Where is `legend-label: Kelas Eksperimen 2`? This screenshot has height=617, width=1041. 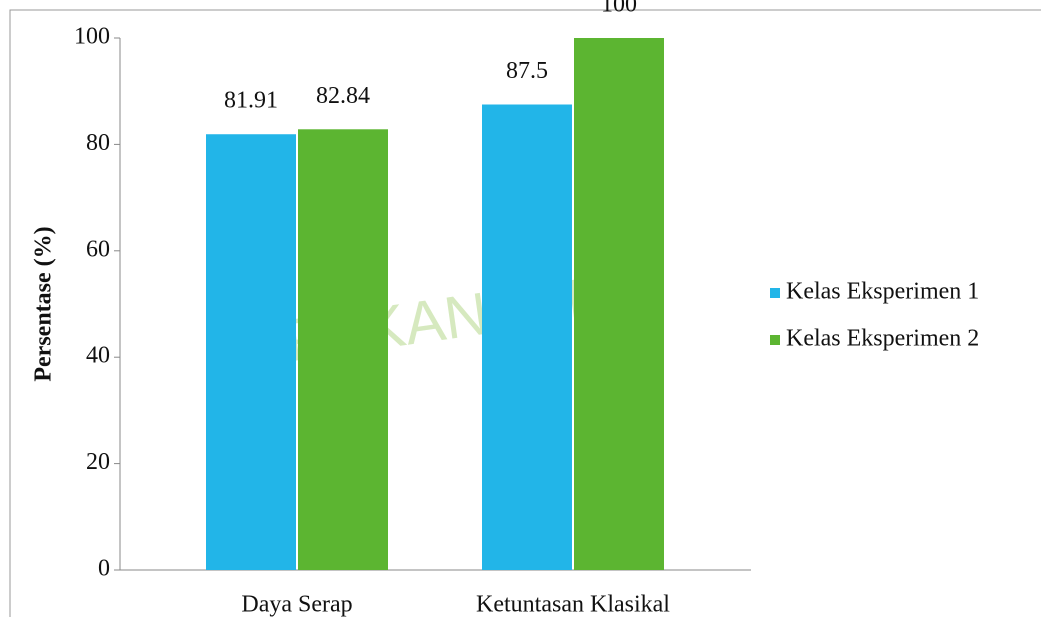 legend-label: Kelas Eksperimen 2 is located at coordinates (882, 339).